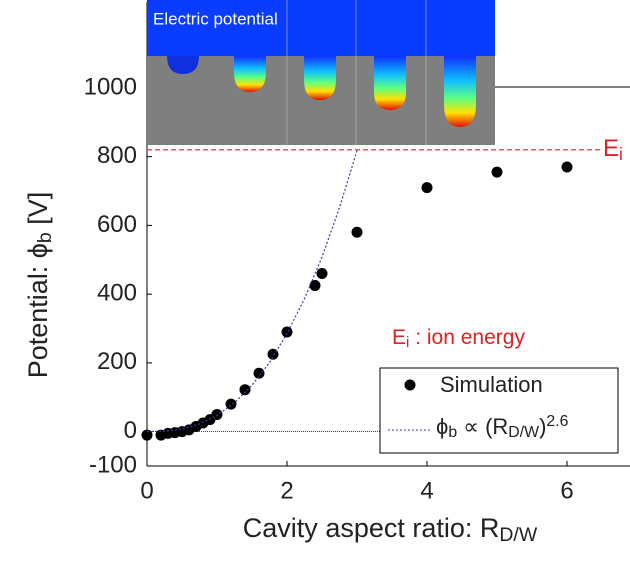 Image resolution: width=630 pixels, height=565 pixels. I want to click on text-part: ϕ, so click(442, 426).